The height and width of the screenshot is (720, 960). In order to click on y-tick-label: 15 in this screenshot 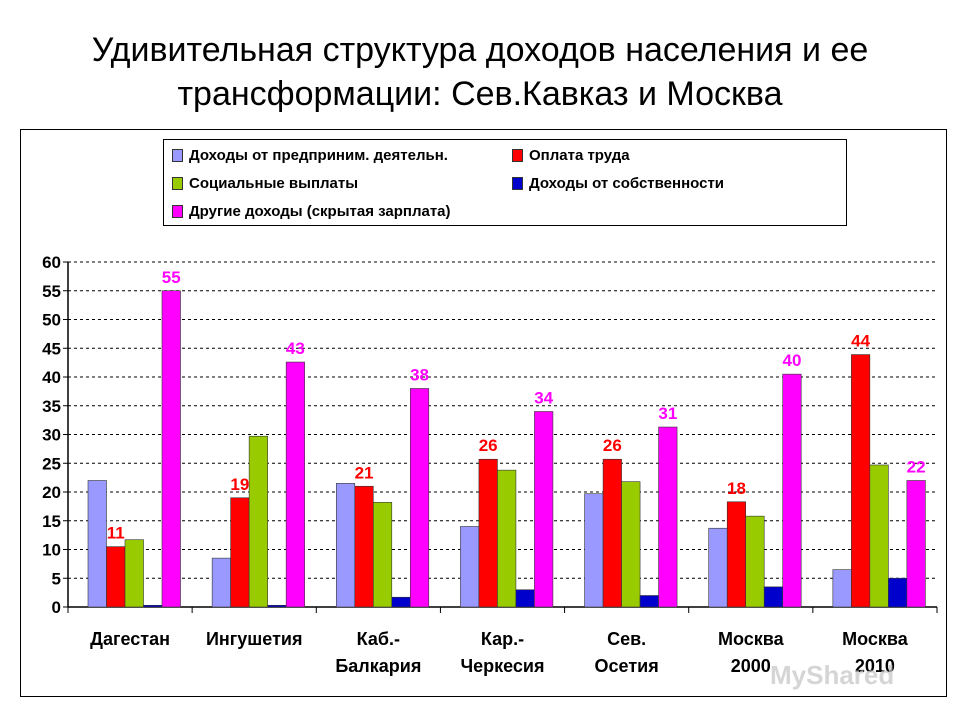, I will do `click(51, 521)`.